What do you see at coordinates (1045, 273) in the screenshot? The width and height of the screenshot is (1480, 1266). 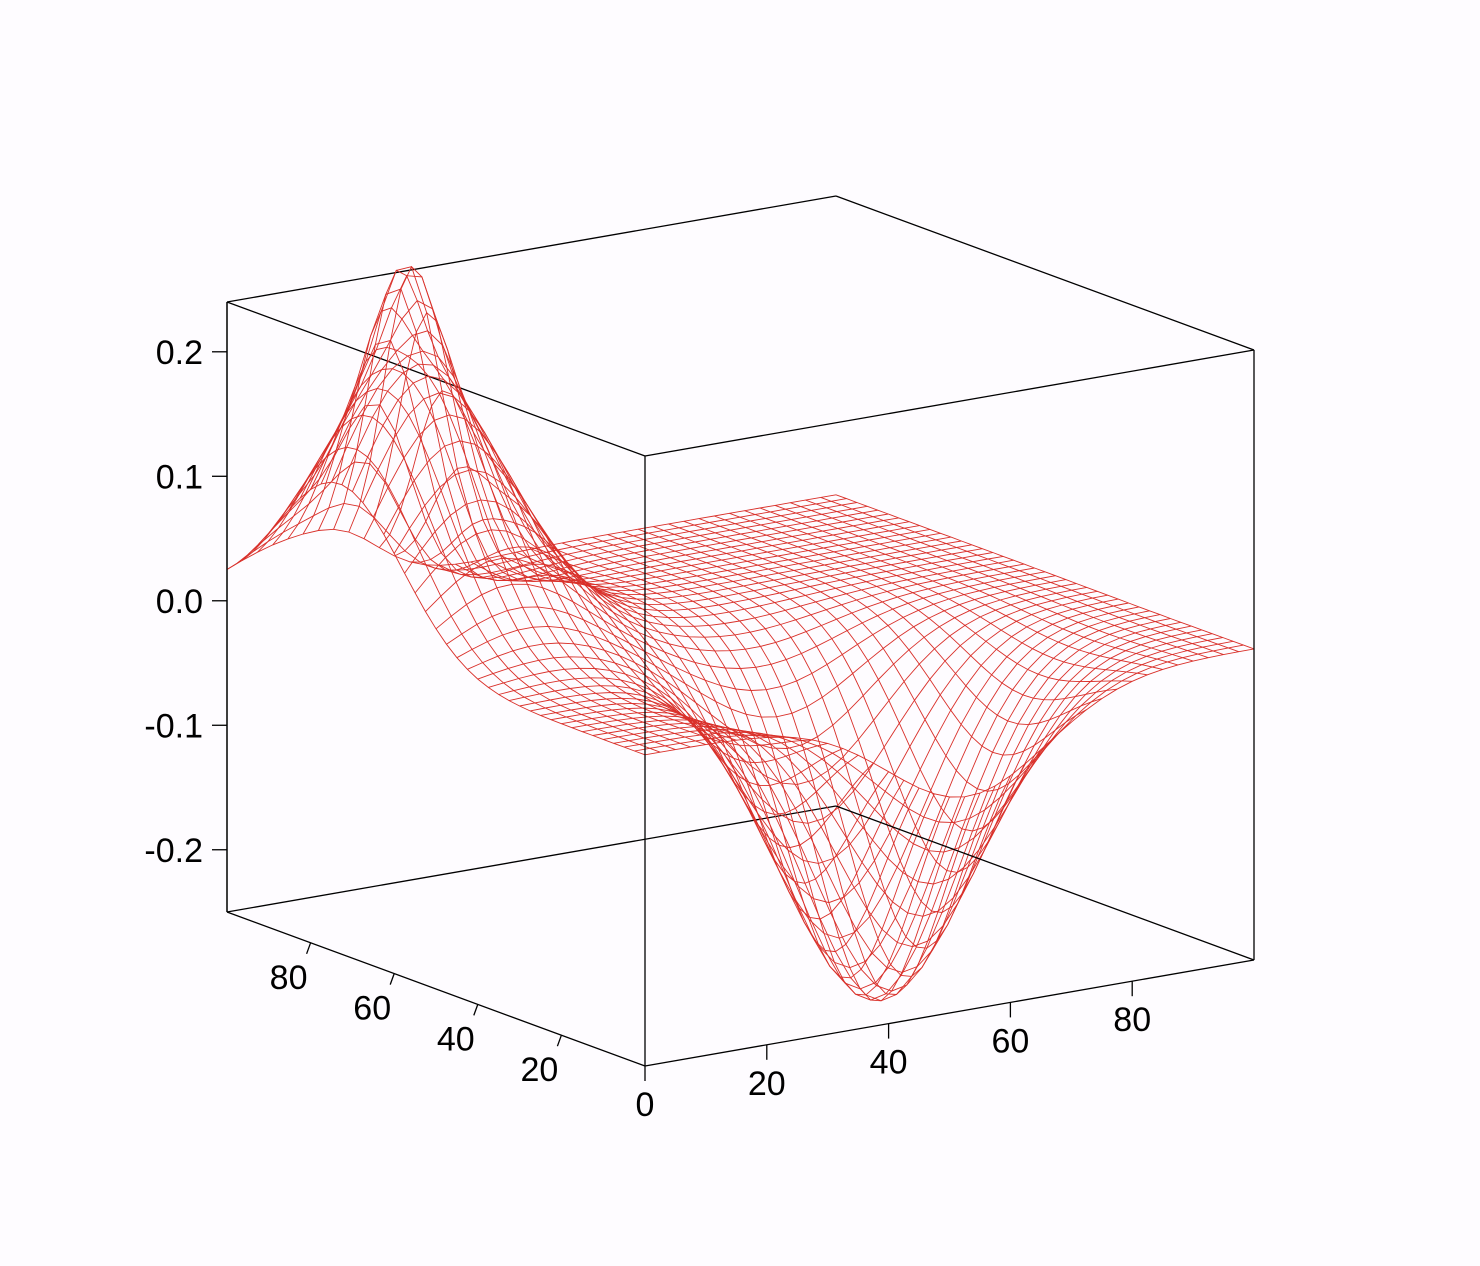 I see `box-edge-top-right-y` at bounding box center [1045, 273].